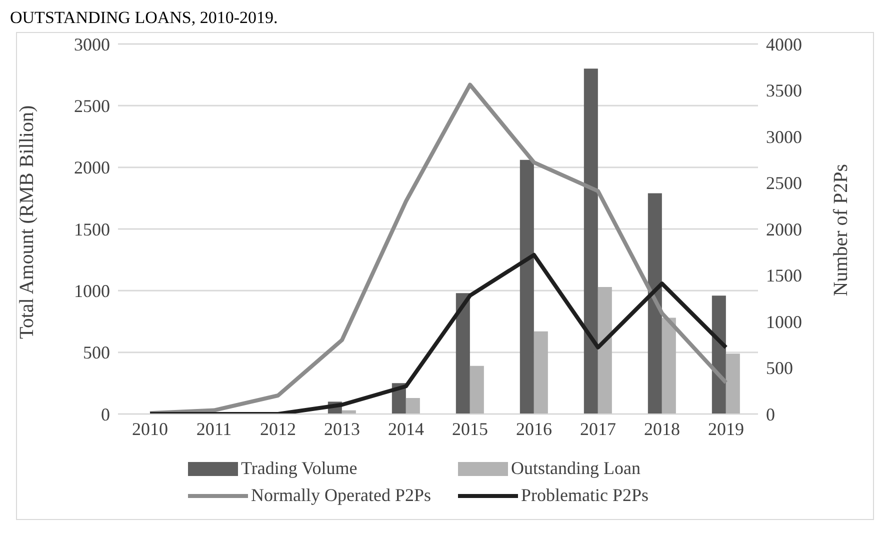 The width and height of the screenshot is (886, 533). Describe the element at coordinates (779, 368) in the screenshot. I see `y2-tick-label: 500` at that location.